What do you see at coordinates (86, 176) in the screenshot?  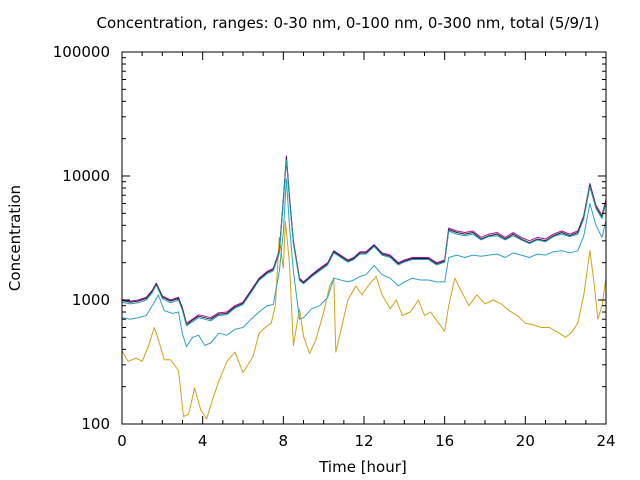 I see `y-tick-label: 10000` at bounding box center [86, 176].